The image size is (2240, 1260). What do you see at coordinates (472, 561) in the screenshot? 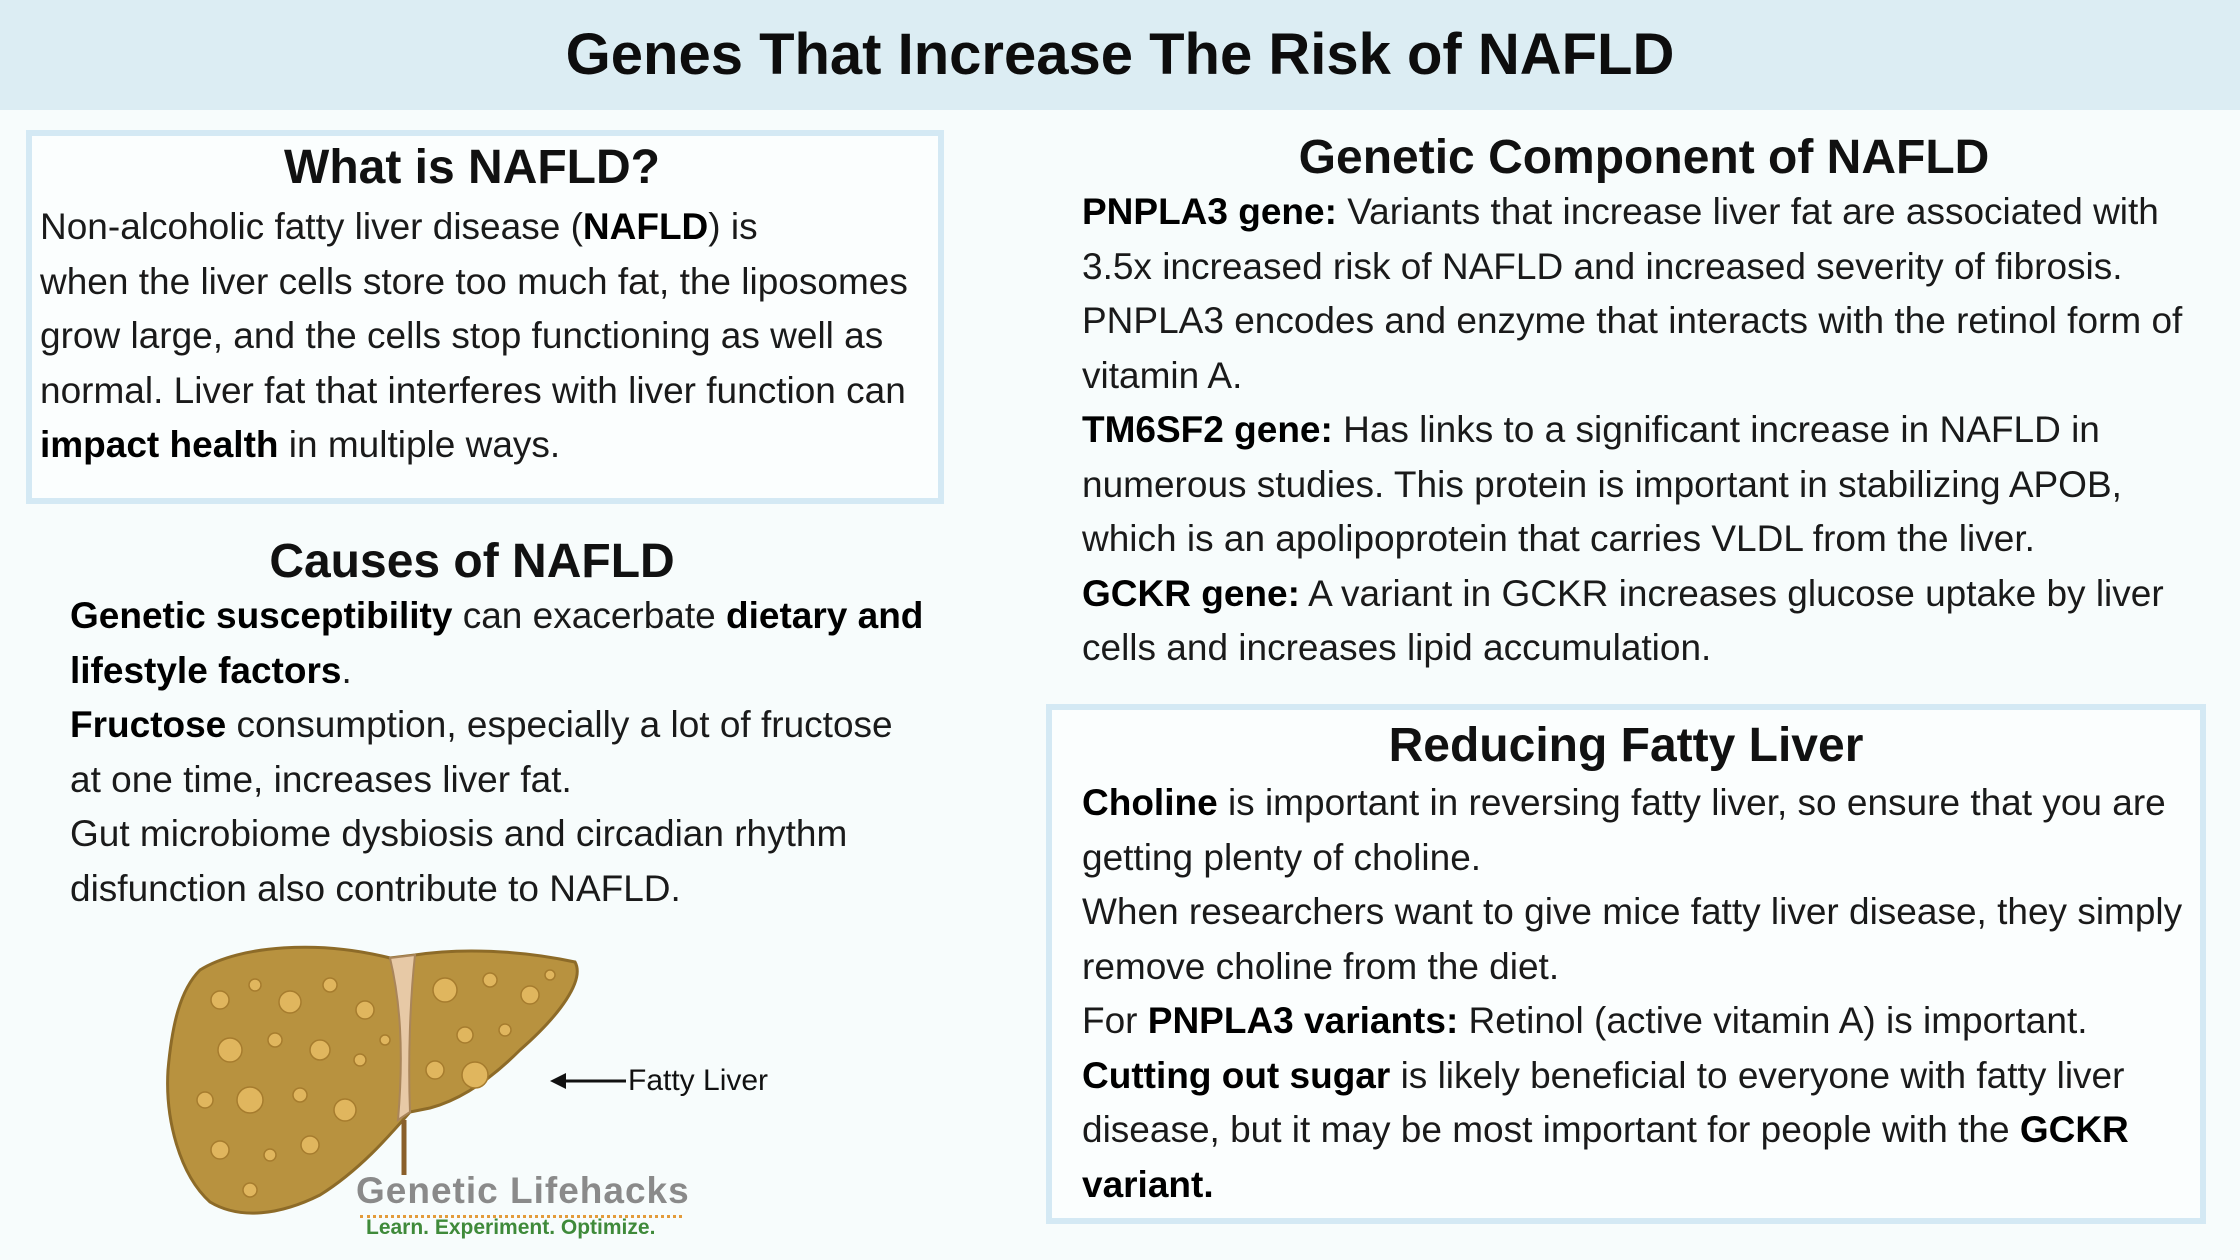
I see `causes-heading: Causes of NAFLD` at bounding box center [472, 561].